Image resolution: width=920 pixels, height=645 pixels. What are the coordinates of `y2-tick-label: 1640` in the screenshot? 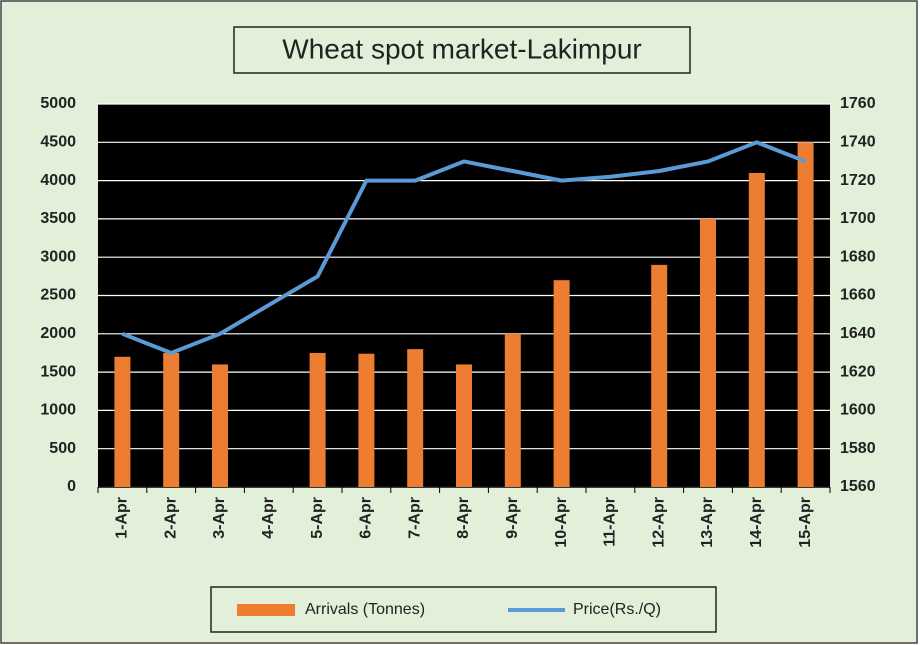 It's located at (858, 333).